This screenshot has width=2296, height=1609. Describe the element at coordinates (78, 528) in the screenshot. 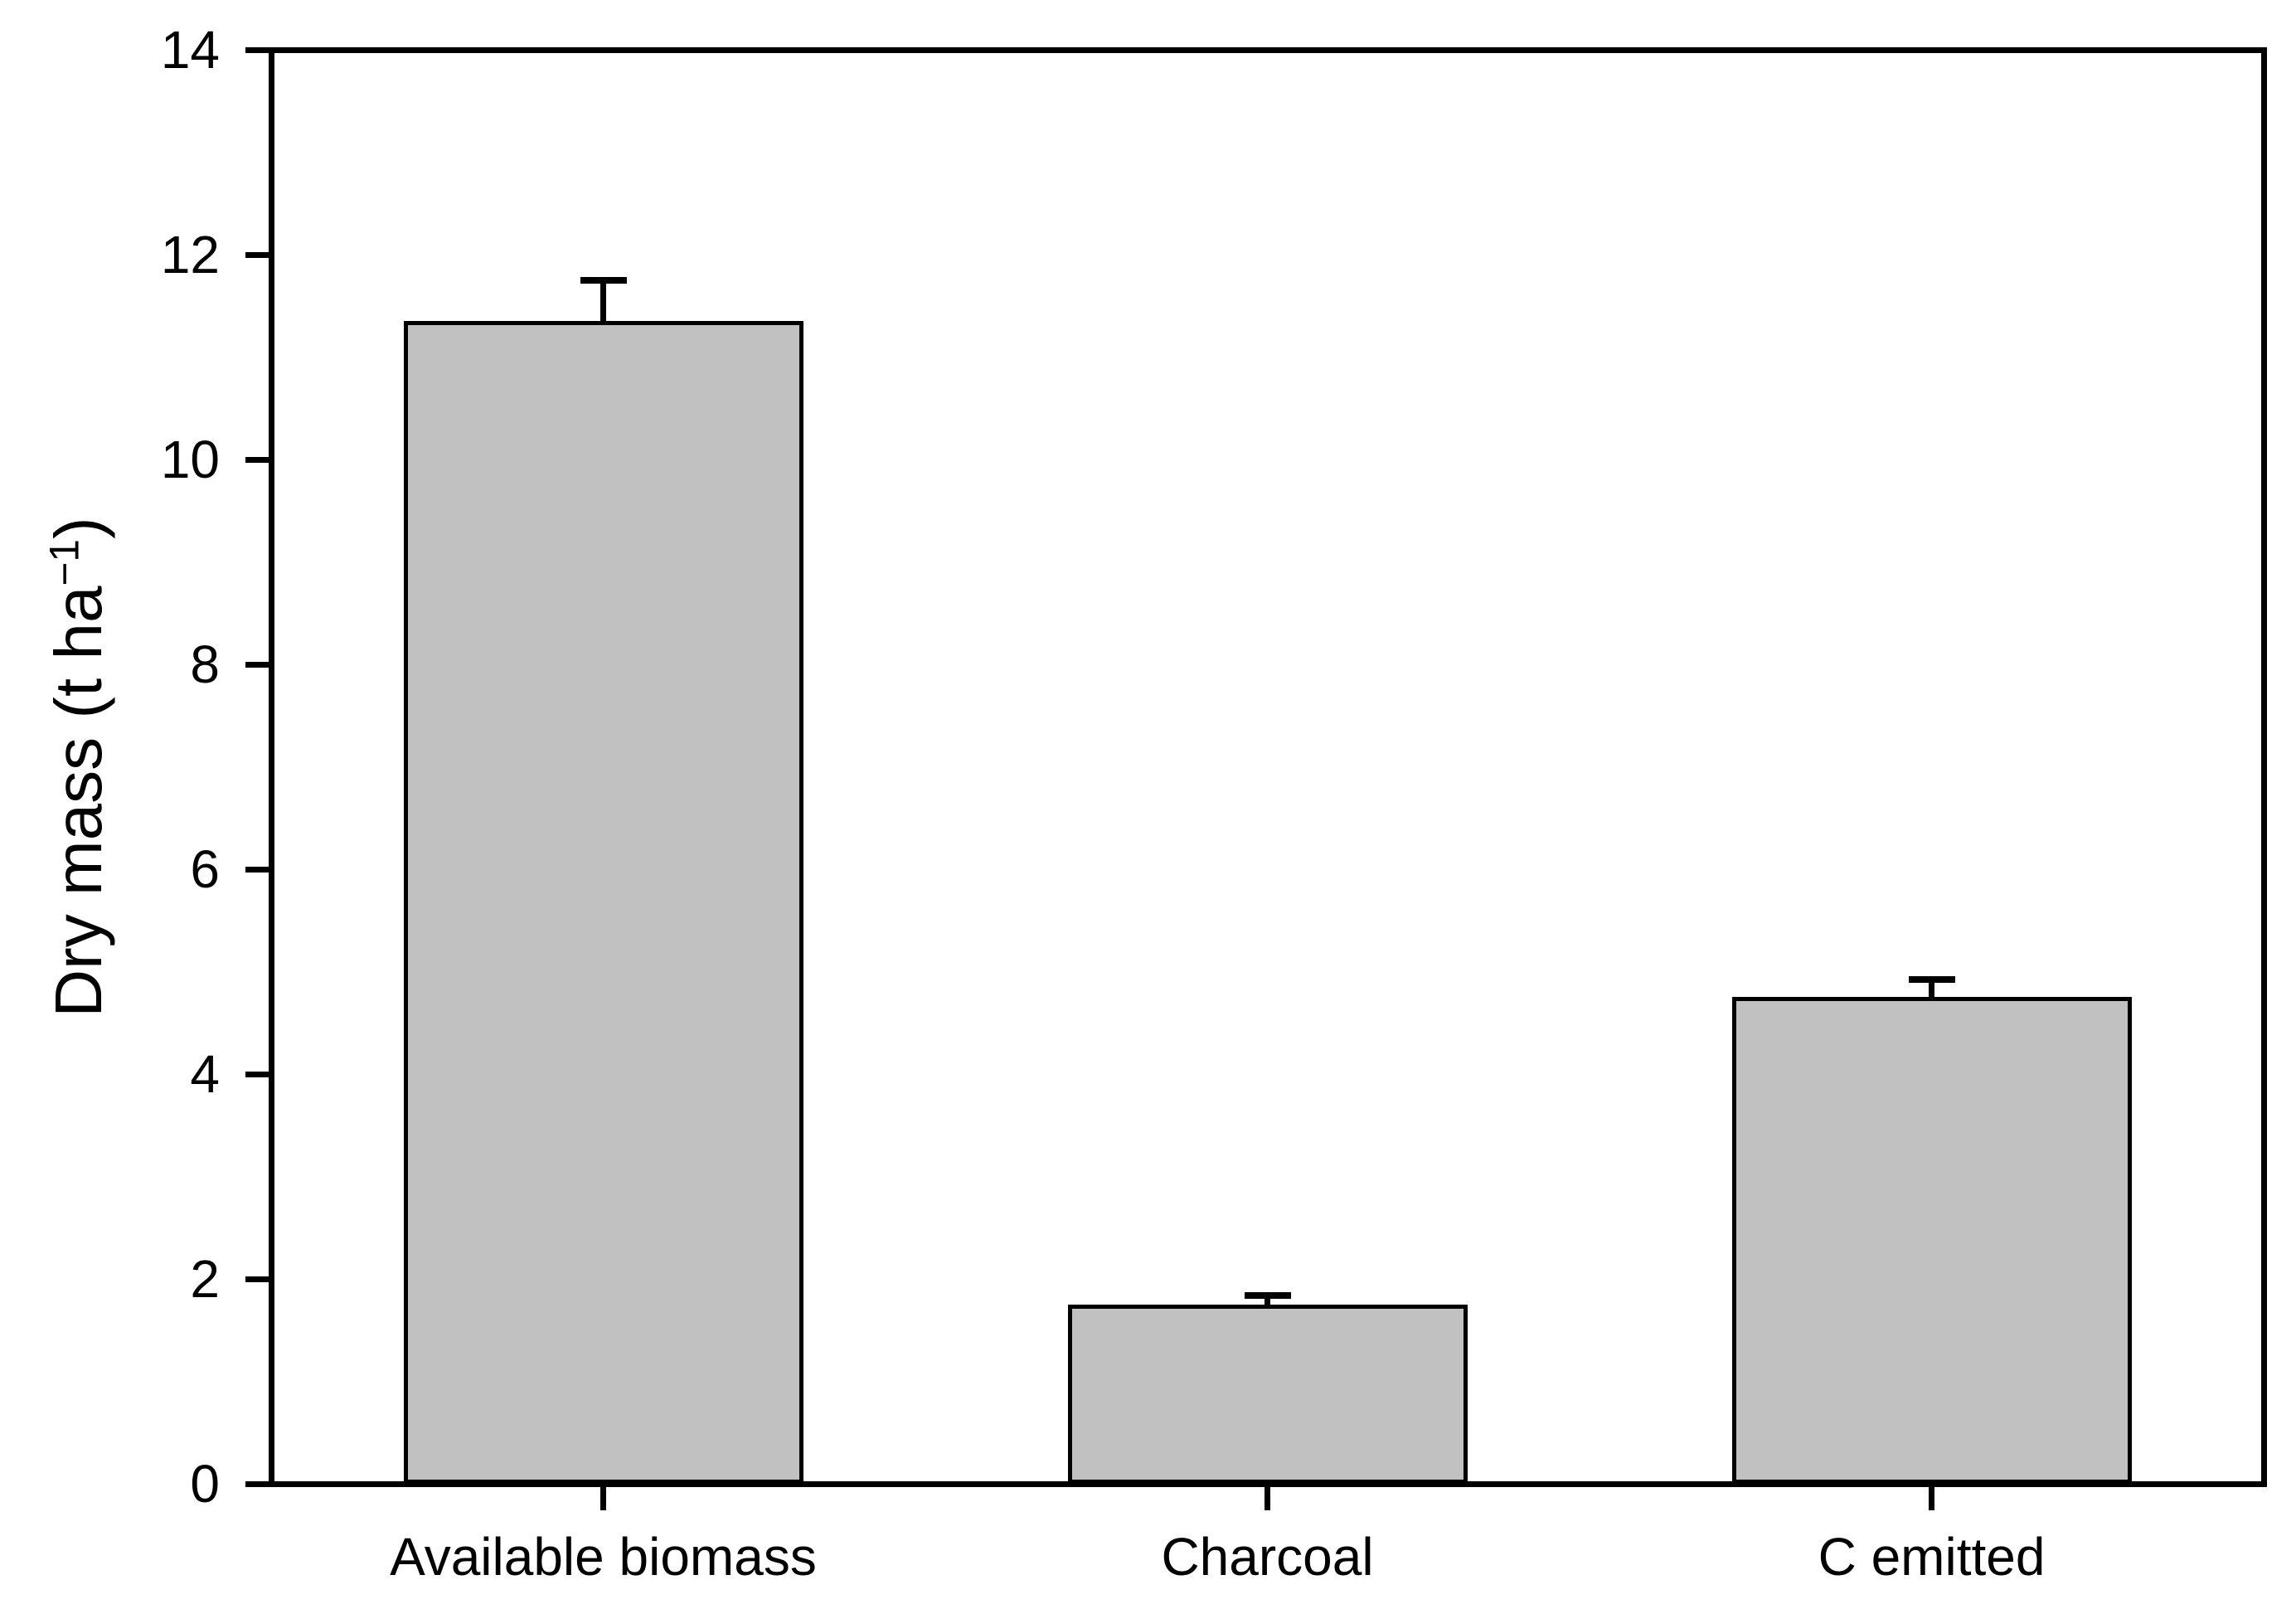

I see `y-axis-title-close-paren: )` at that location.